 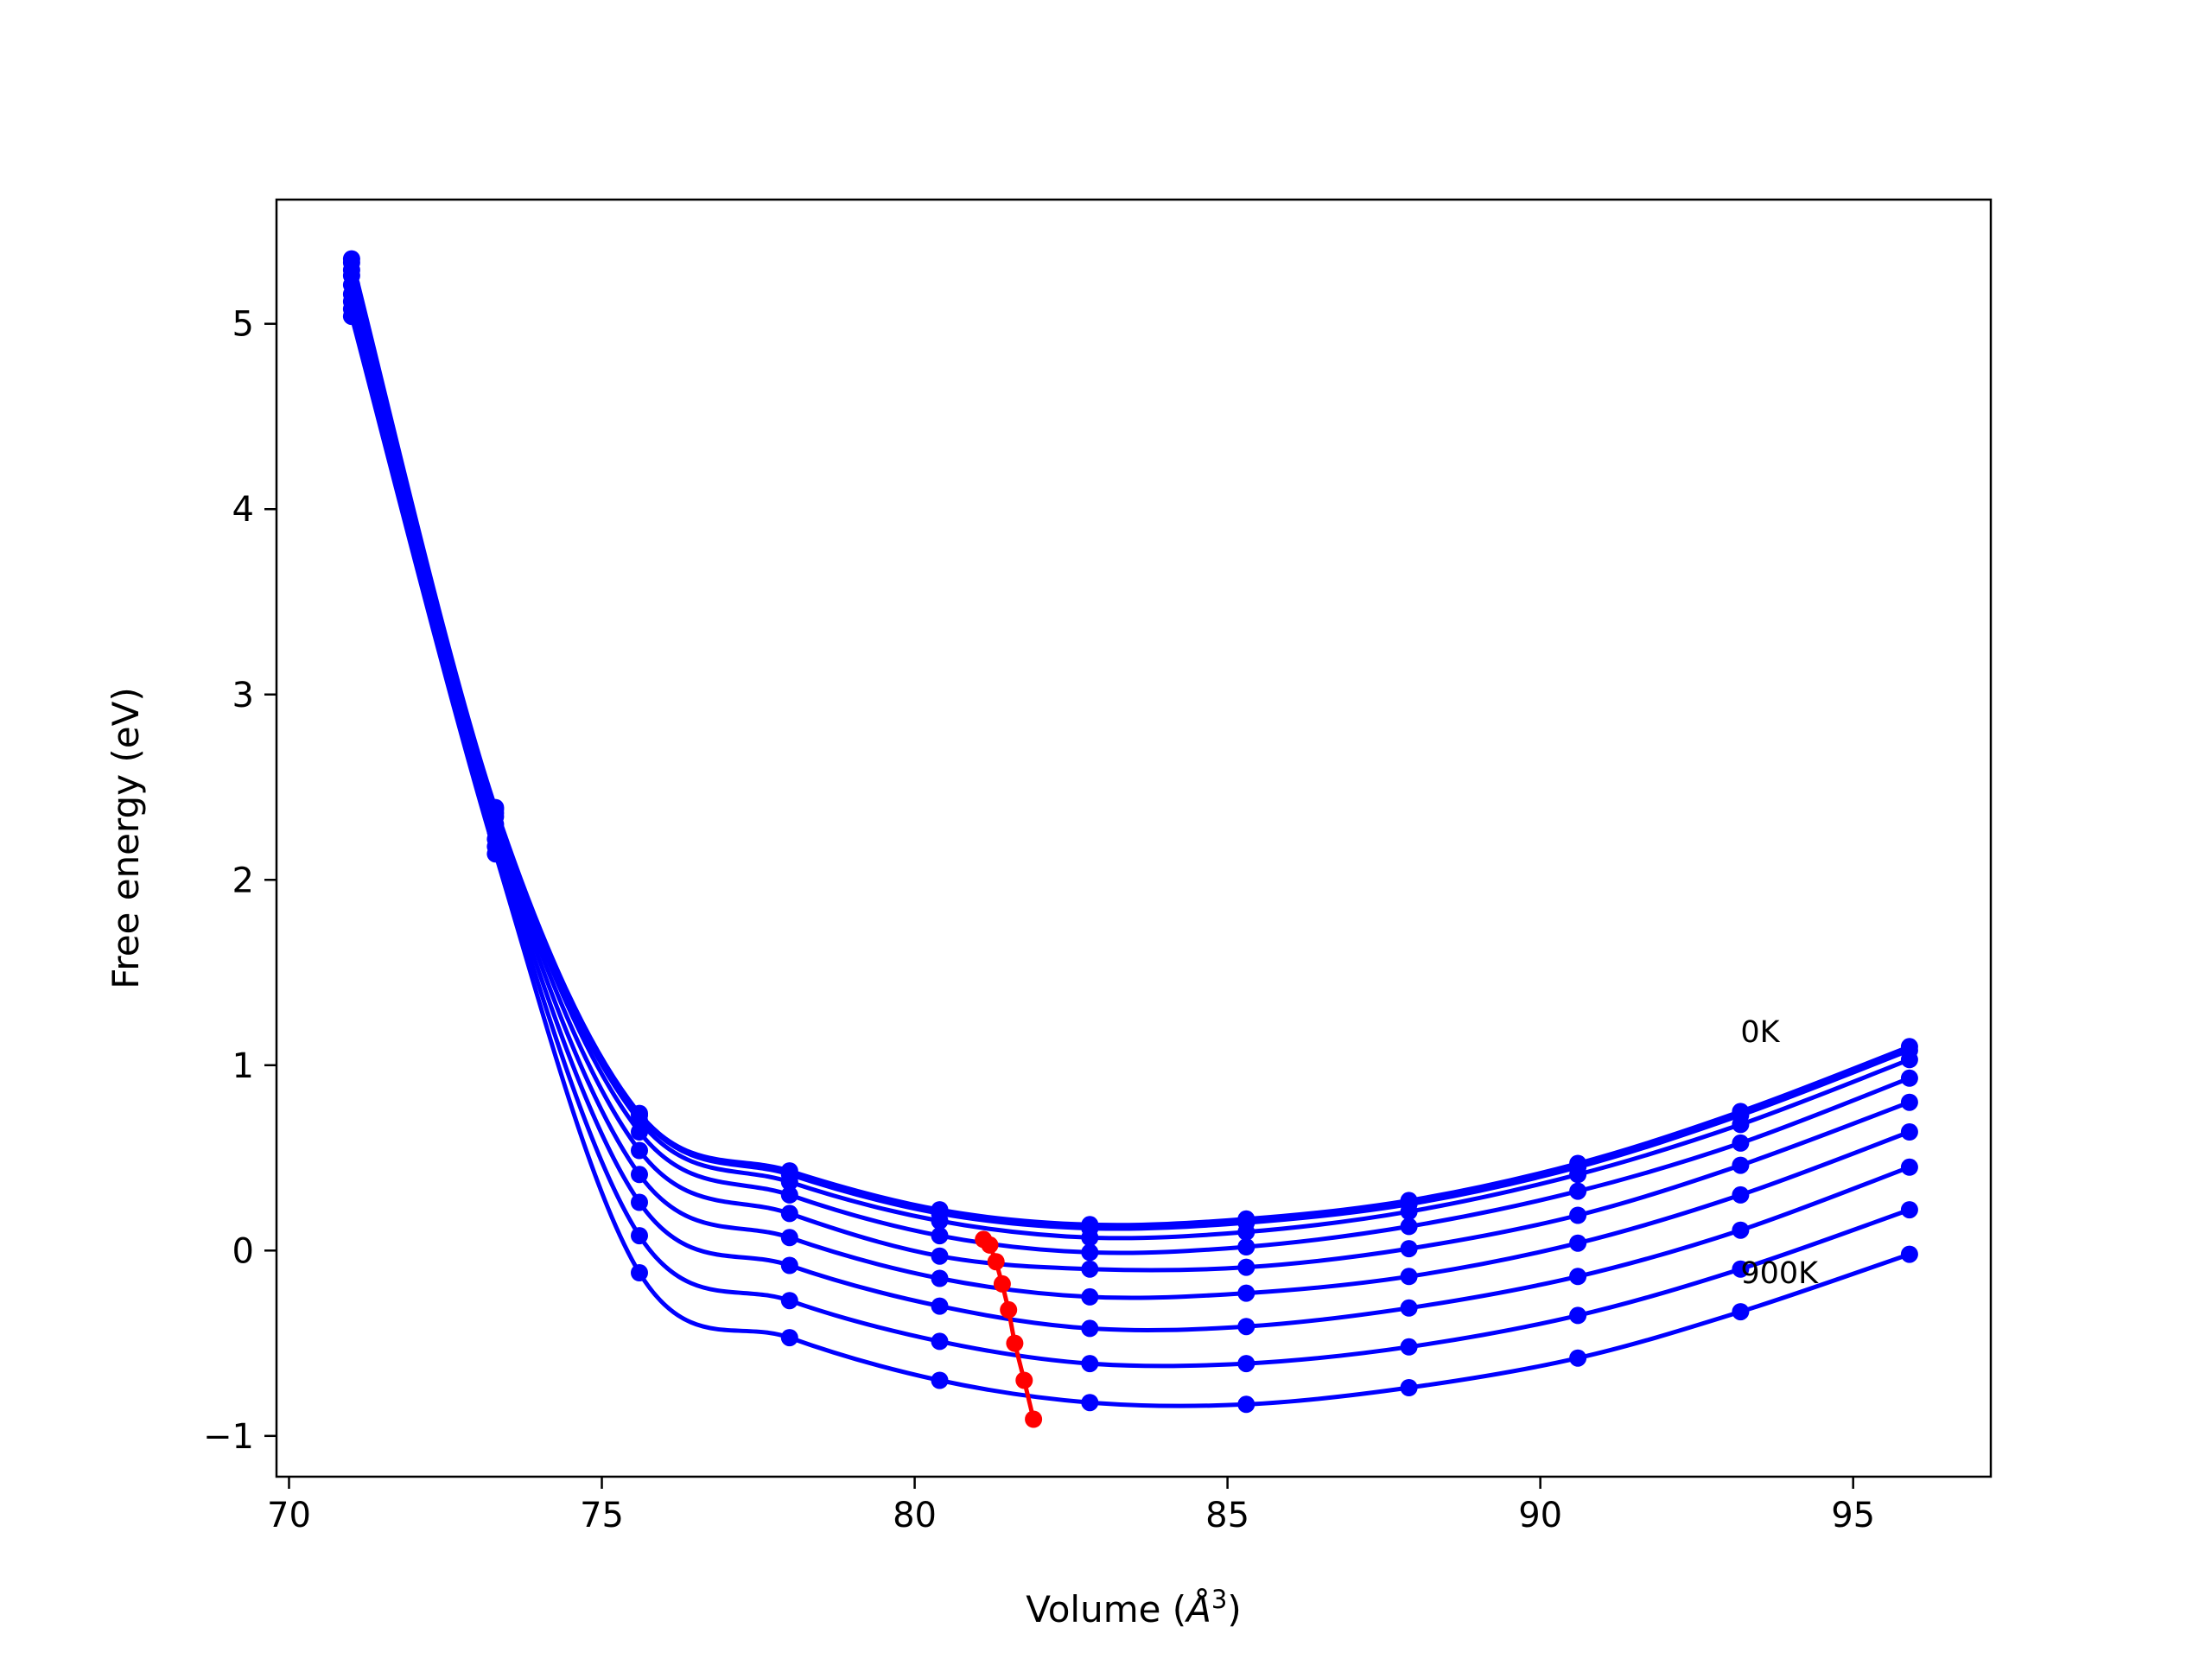 I want to click on y-tick-label-6: 5, so click(x=243, y=325).